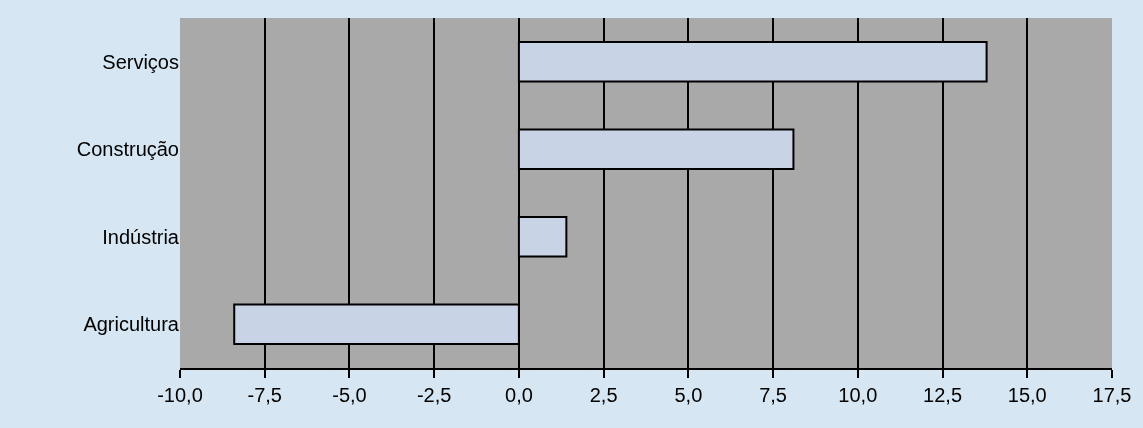 The width and height of the screenshot is (1143, 428). Describe the element at coordinates (943, 395) in the screenshot. I see `x-tick-label: 12,5` at that location.